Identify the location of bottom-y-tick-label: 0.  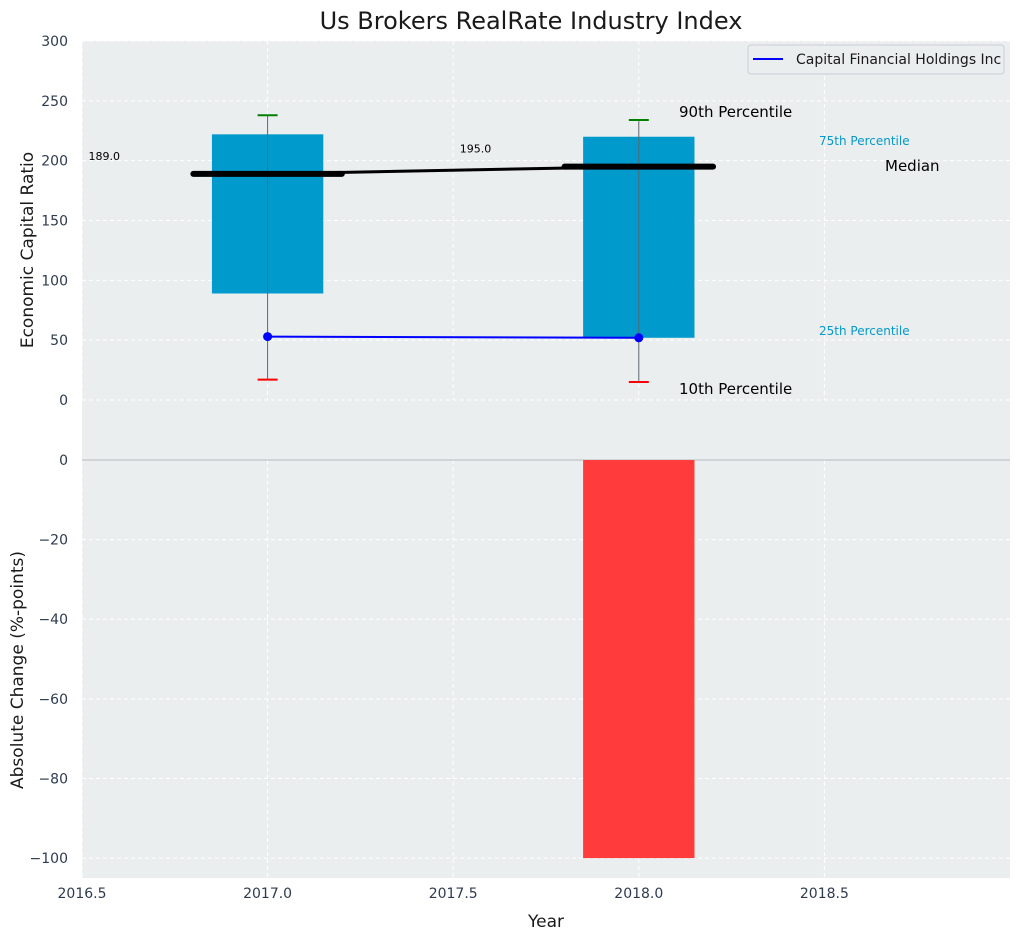
(63, 461).